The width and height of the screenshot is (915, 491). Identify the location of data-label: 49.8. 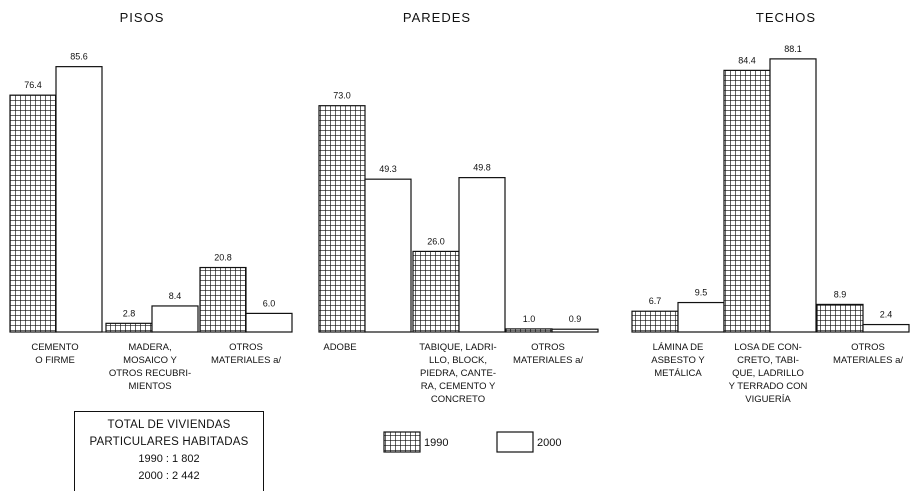
(482, 168).